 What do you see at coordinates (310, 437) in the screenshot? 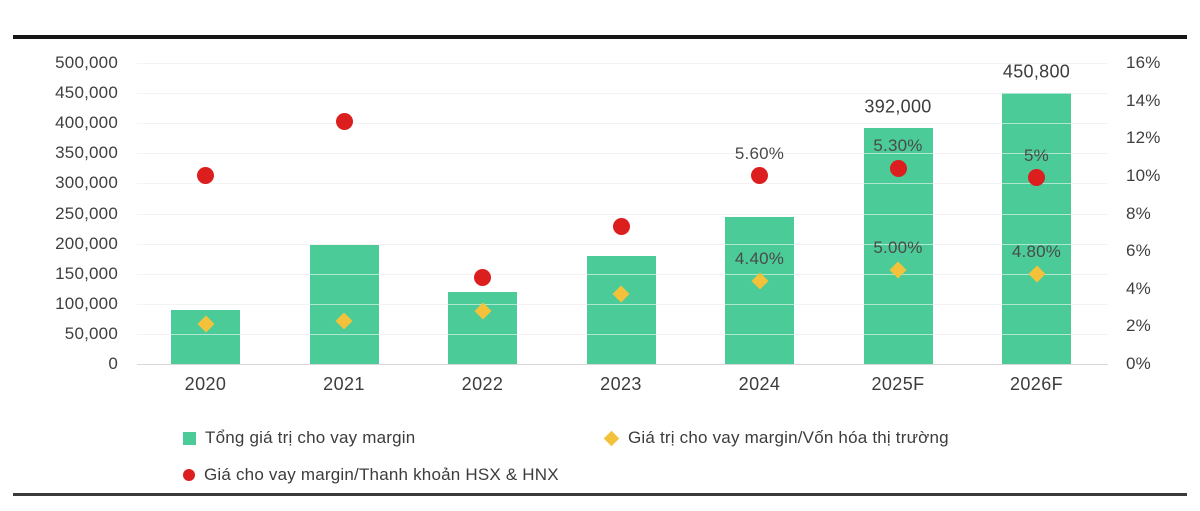
I see `legend-label: Tổng giá trị cho vay margin` at bounding box center [310, 437].